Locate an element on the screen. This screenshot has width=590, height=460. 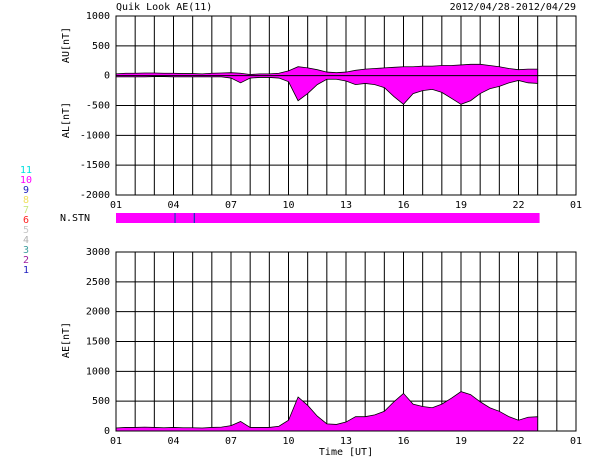
legend-label: 7 is located at coordinates (26, 210).